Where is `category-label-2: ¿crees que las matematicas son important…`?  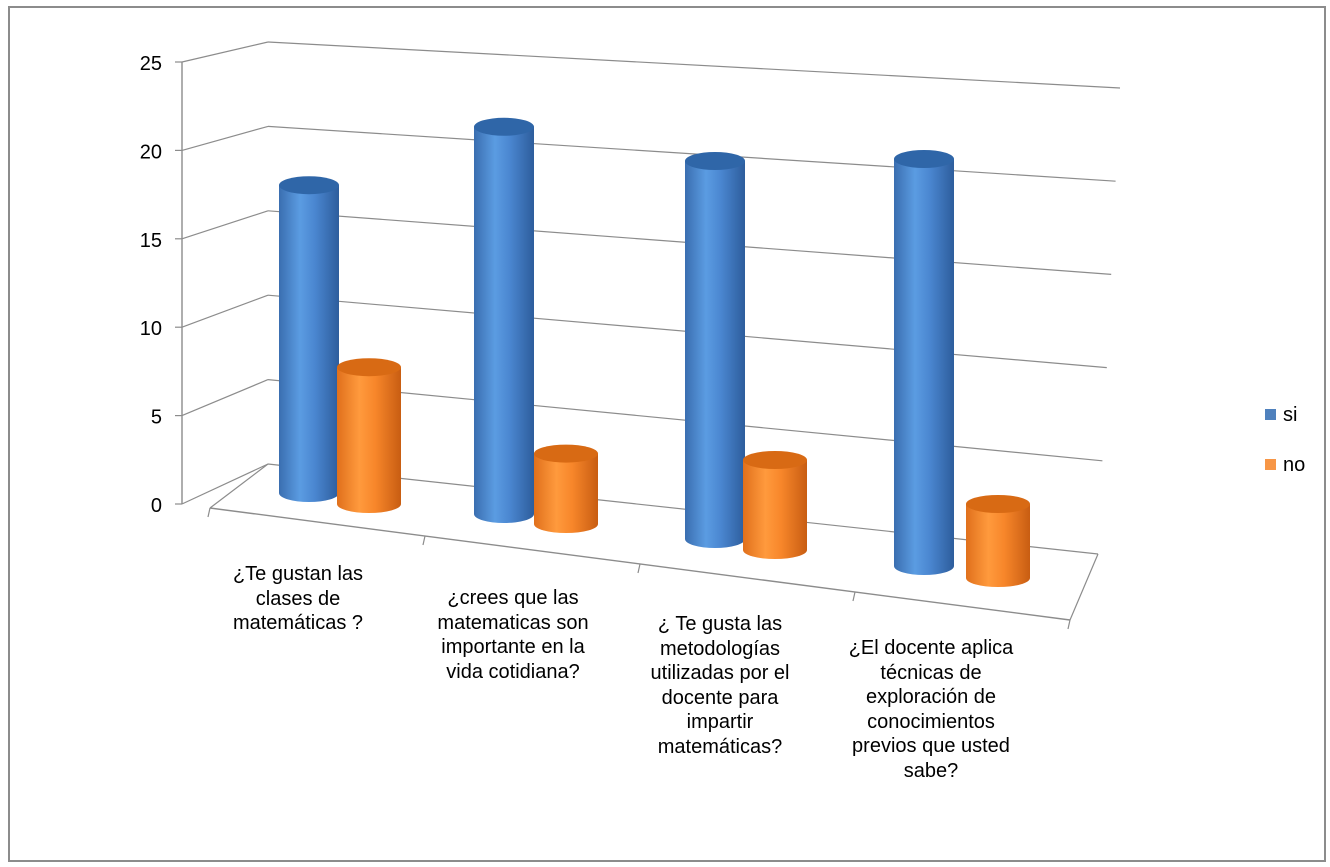
category-label-2: ¿crees que las matematicas son important… is located at coordinates (513, 635).